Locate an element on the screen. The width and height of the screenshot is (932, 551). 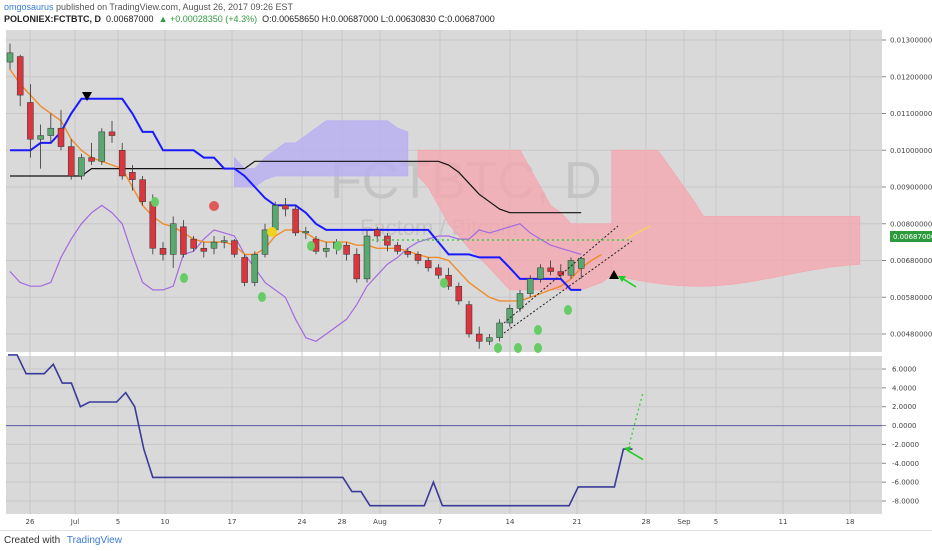
osc-tick-label: 2.0000 is located at coordinates (904, 407).